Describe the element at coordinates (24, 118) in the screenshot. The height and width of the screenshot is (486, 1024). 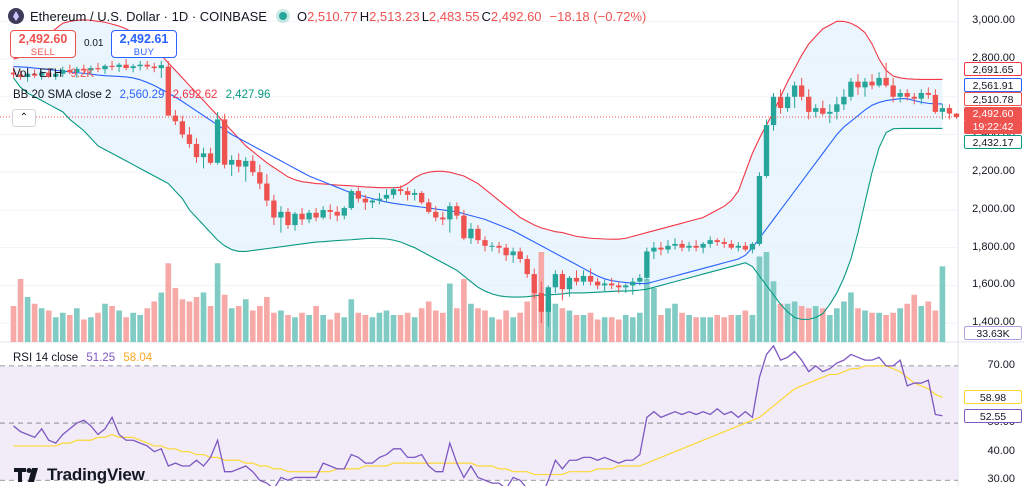
I see `collapse-legend-chevron-up-icon: ⌃` at that location.